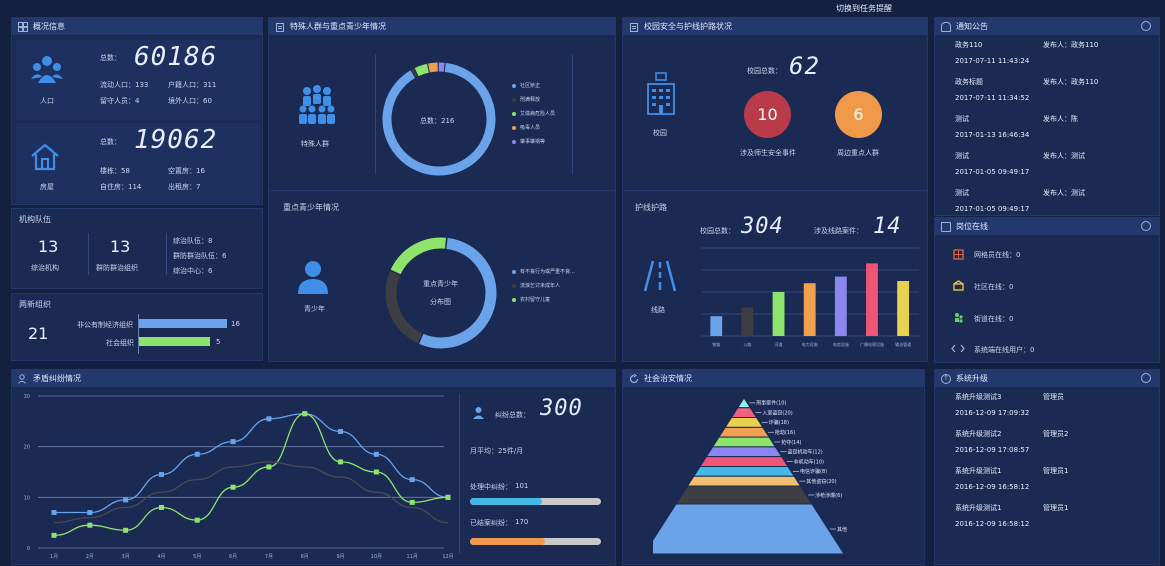  What do you see at coordinates (997, 255) in the screenshot?
I see `online-item: 网格员在线：0` at bounding box center [997, 255].